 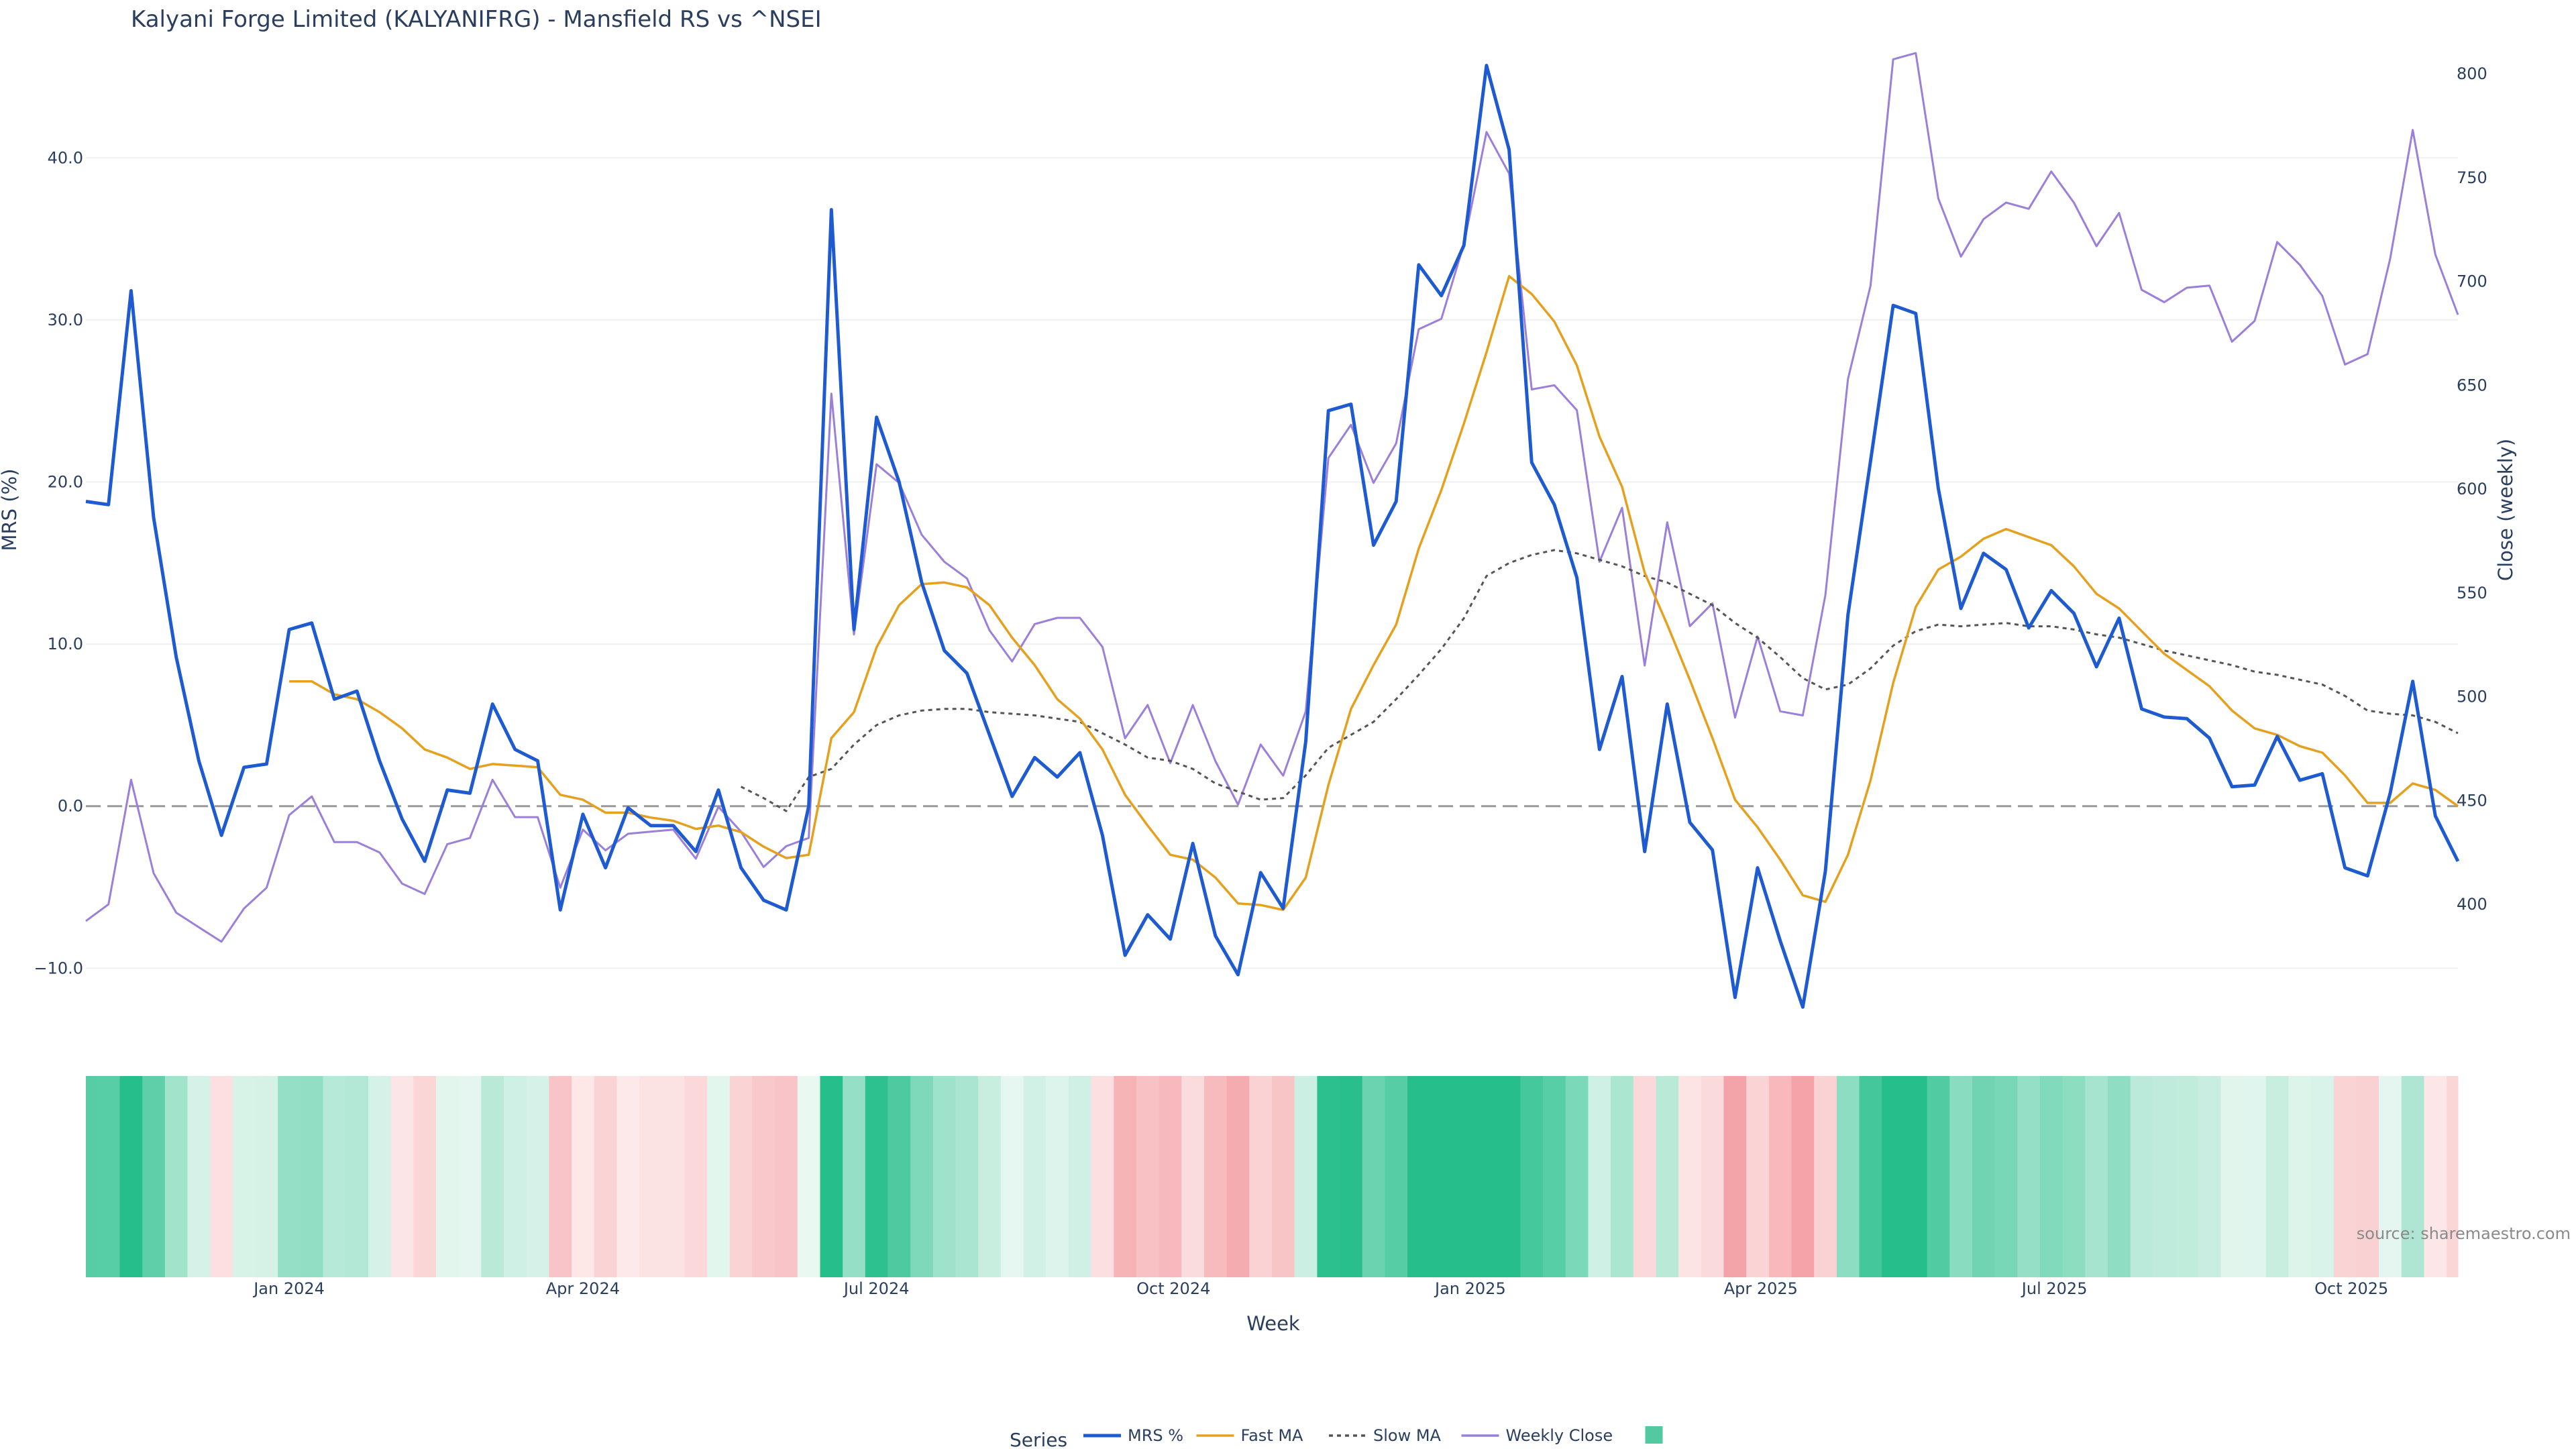 What do you see at coordinates (65, 320) in the screenshot?
I see `y-tick-label: 30.0` at bounding box center [65, 320].